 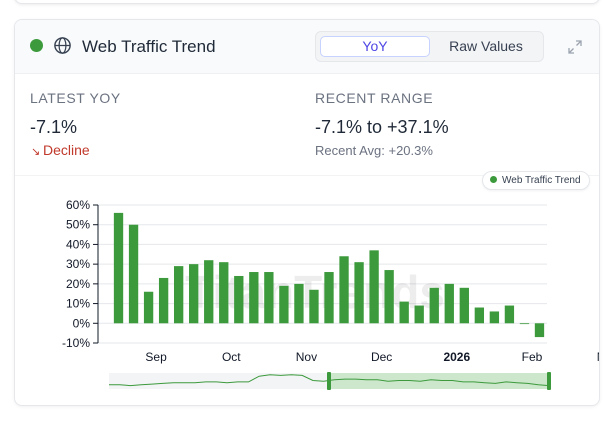 I want to click on x-tick-label: 2026, so click(x=456, y=357).